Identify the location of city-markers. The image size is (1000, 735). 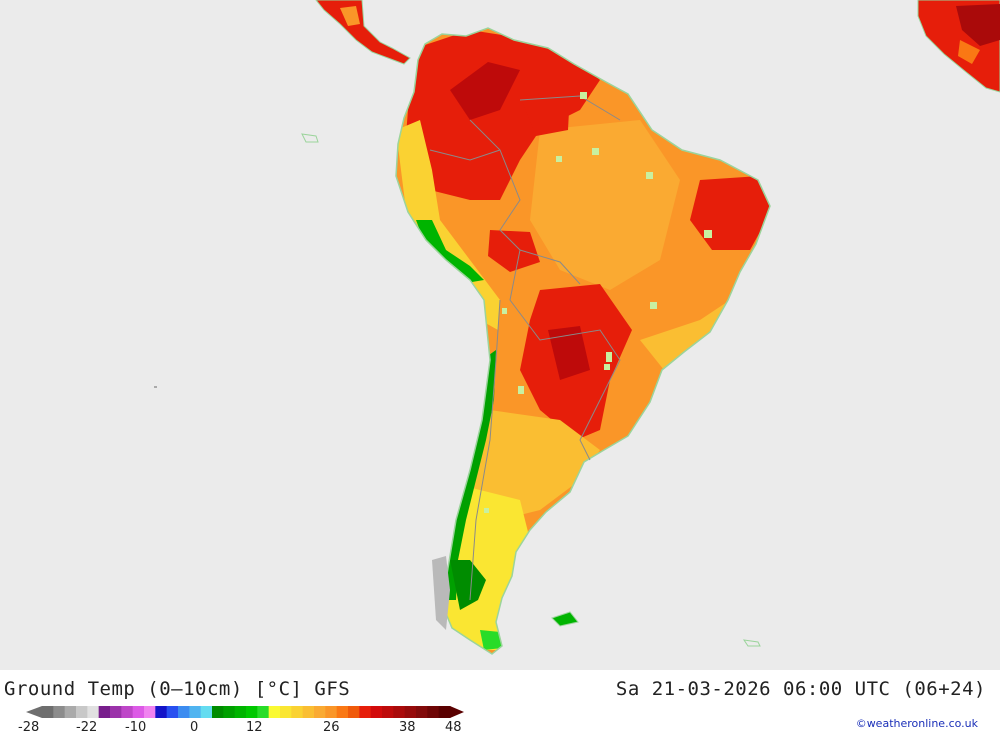
(598, 302).